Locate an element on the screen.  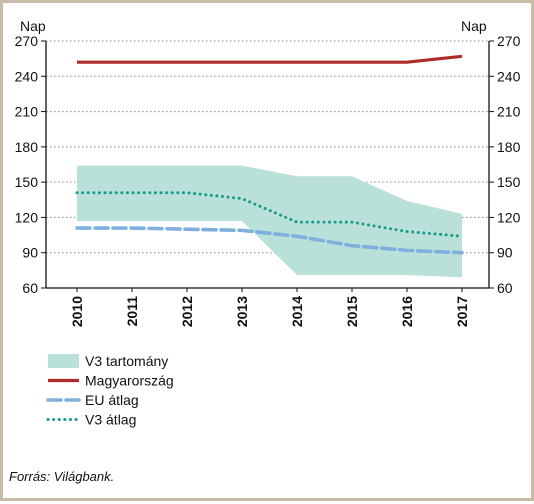
source-note: Forrás: Világbank. is located at coordinates (62, 476).